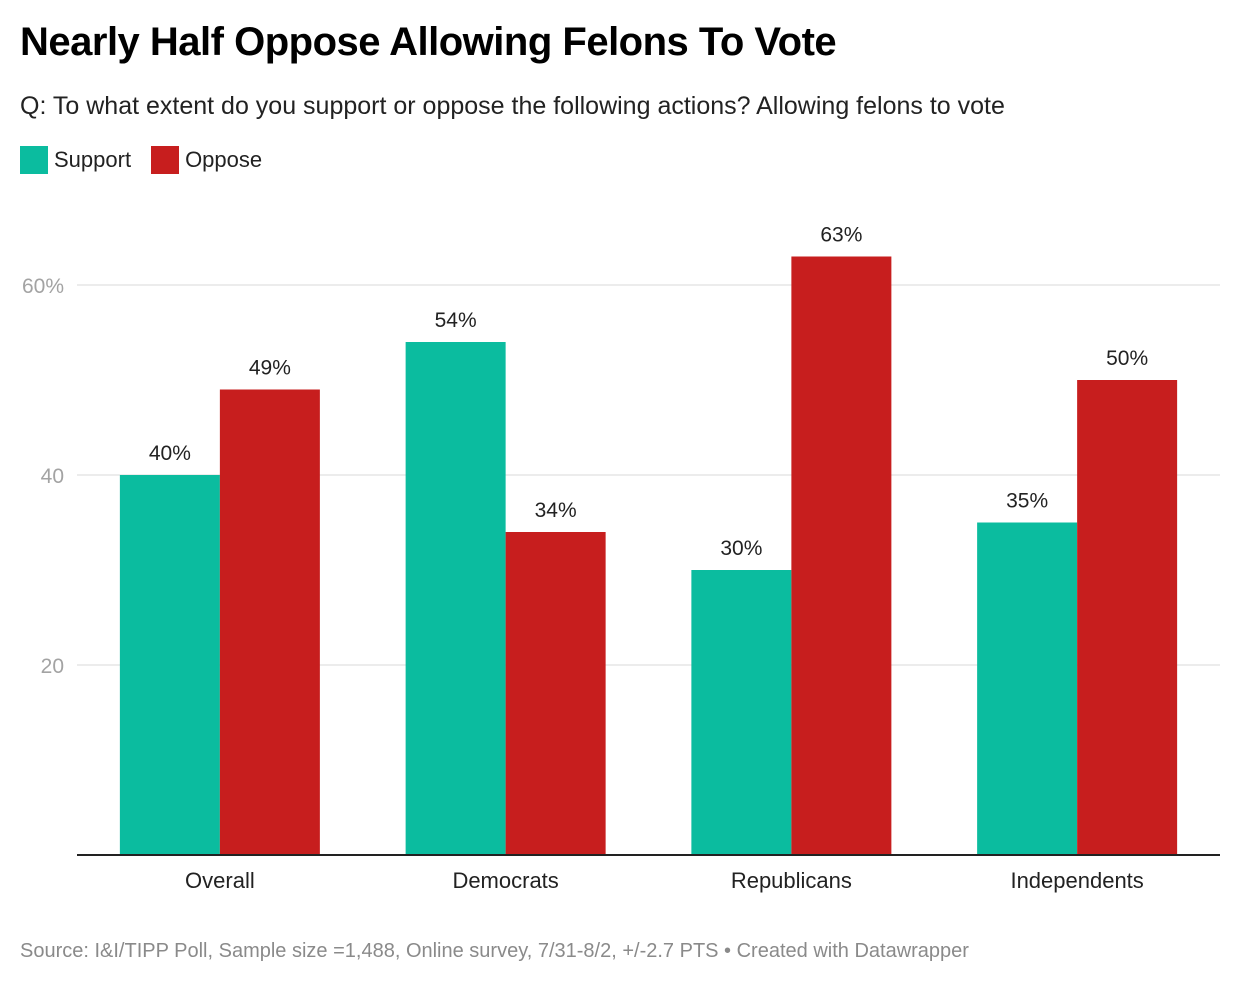 The width and height of the screenshot is (1240, 988). I want to click on y-tick-label: 40, so click(52, 476).